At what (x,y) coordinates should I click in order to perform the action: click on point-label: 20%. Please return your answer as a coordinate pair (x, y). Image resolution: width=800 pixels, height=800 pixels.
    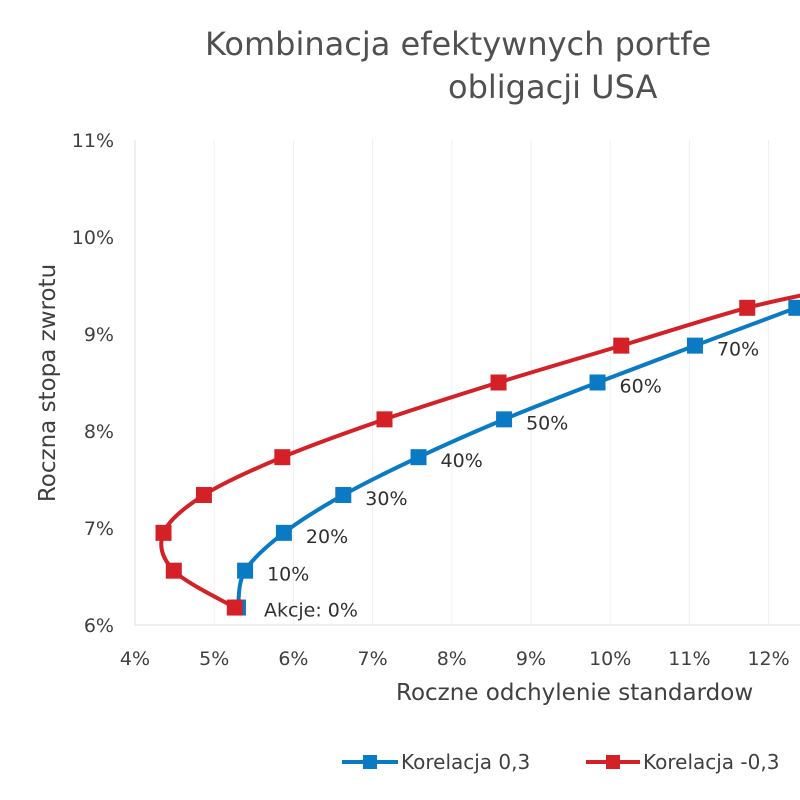
    Looking at the image, I should click on (327, 537).